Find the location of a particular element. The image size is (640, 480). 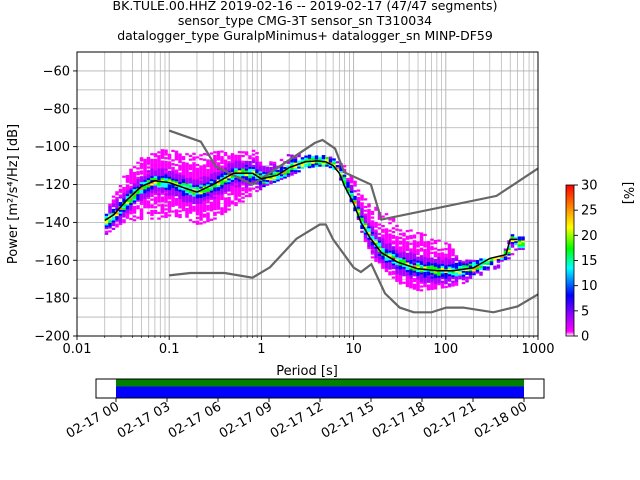

coverage-tick-label: 02-17 06 is located at coordinates (195, 420).